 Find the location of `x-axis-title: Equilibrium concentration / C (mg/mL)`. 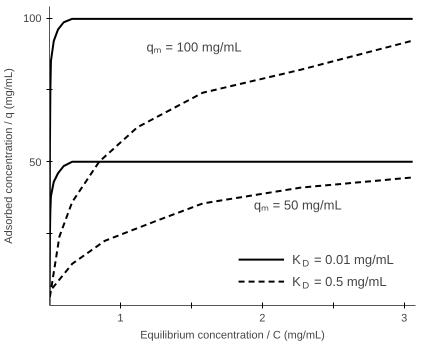

x-axis-title: Equilibrium concentration / C (mg/mL) is located at coordinates (232, 336).